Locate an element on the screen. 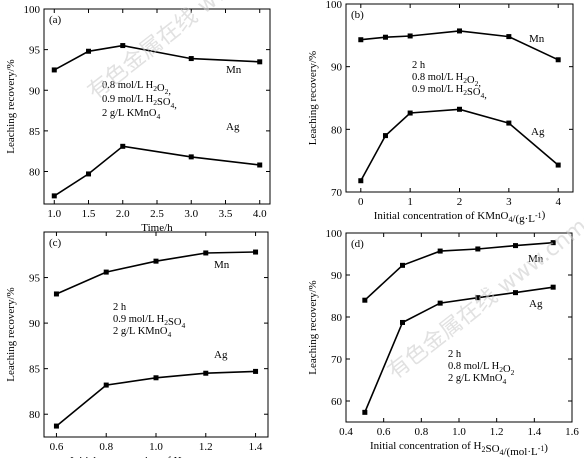 The height and width of the screenshot is (458, 584). x-tick-label: 3.5 is located at coordinates (226, 214).